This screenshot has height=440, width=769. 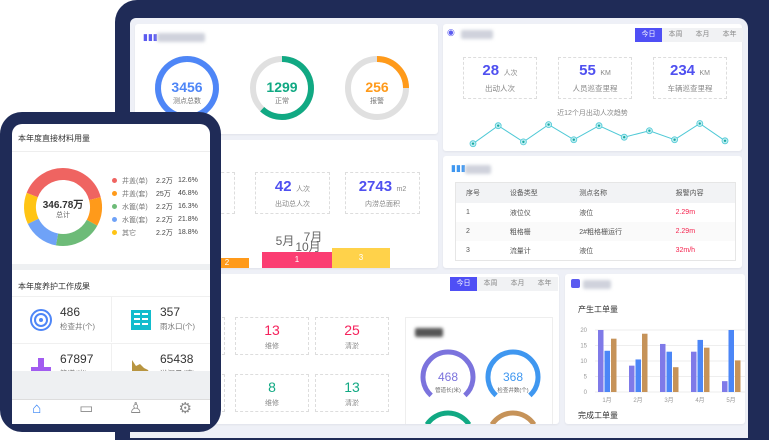 I want to click on gauge-fill, so click(x=287, y=88).